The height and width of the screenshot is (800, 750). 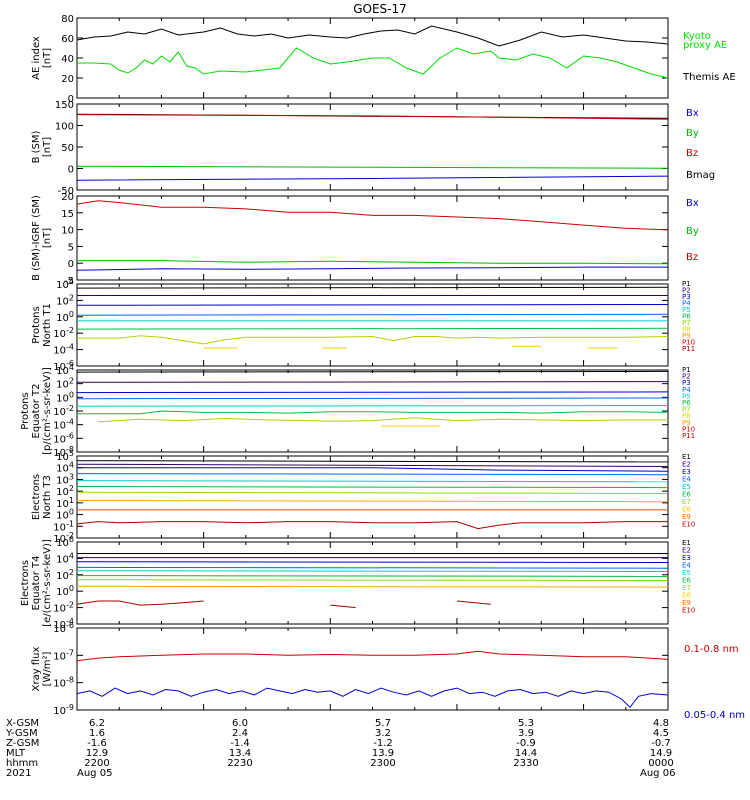 What do you see at coordinates (36, 324) in the screenshot?
I see `y-axis-label: Protons` at bounding box center [36, 324].